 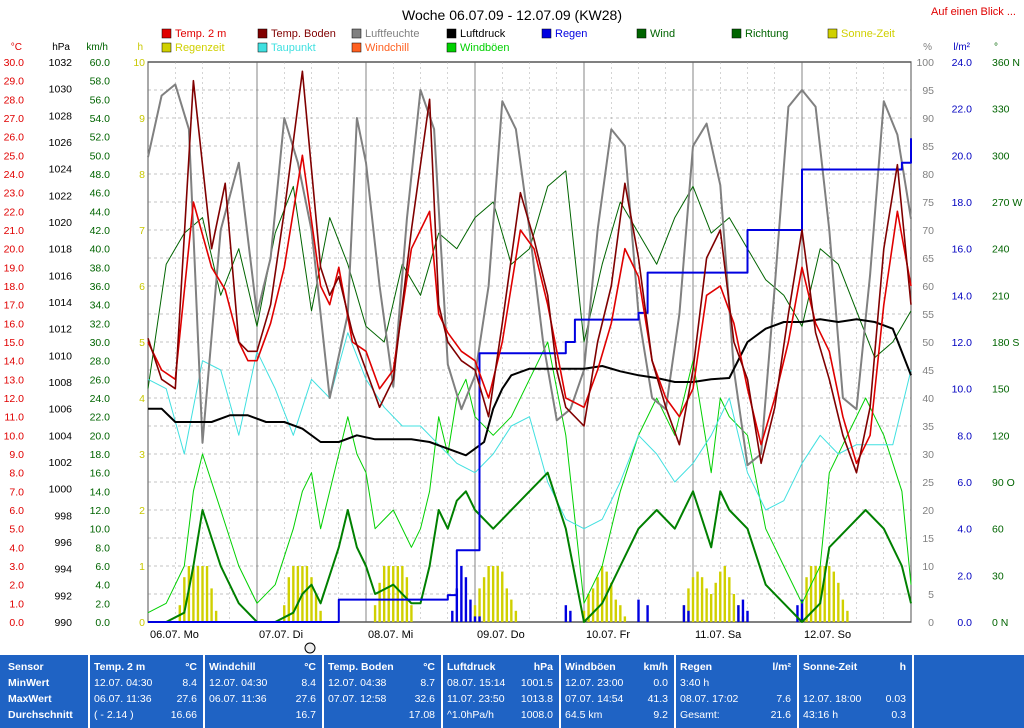 What do you see at coordinates (928, 147) in the screenshot?
I see `percent-tick-label: 85` at bounding box center [928, 147].